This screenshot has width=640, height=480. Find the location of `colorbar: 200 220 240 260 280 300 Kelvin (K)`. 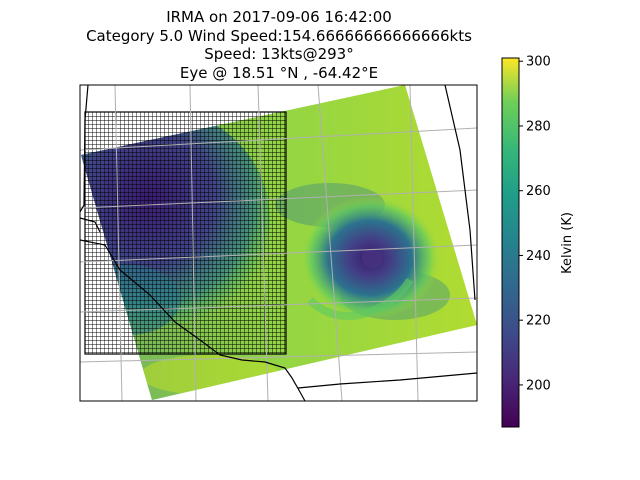

colorbar: 200 220 240 260 280 300 Kelvin (K) is located at coordinates (538, 241).